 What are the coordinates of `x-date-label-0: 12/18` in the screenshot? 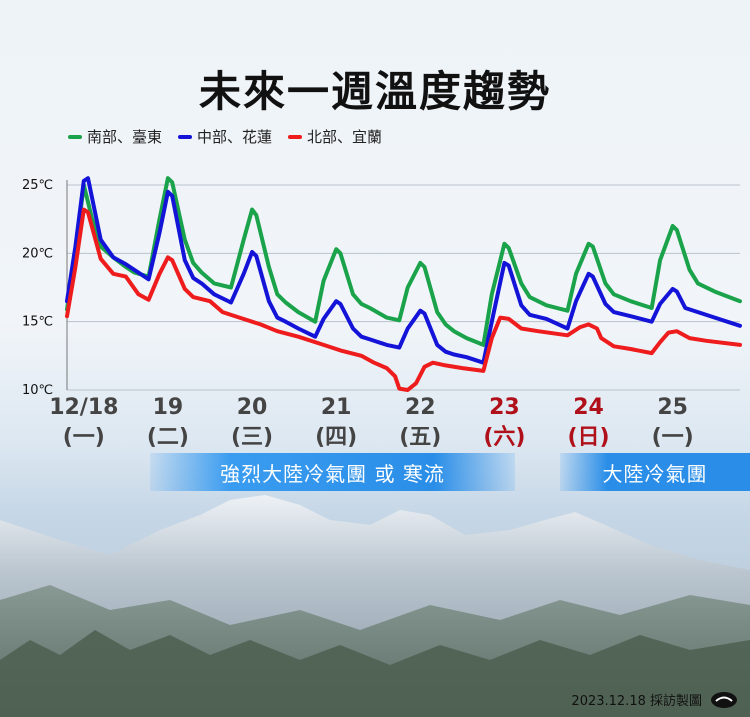 It's located at (83, 407).